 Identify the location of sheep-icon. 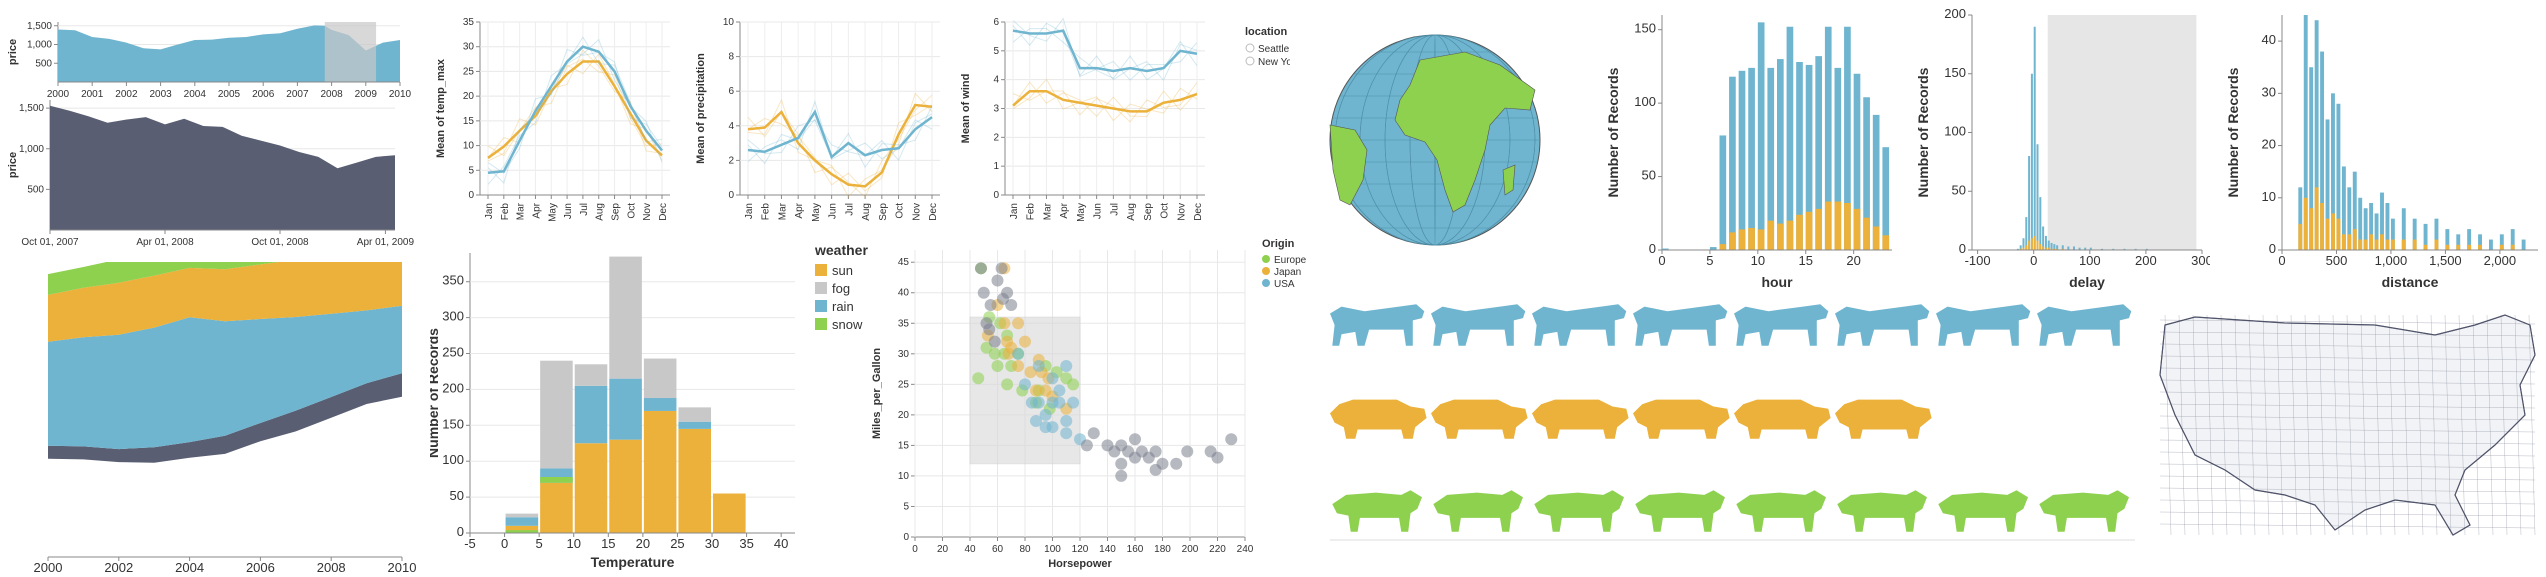
(1377, 511).